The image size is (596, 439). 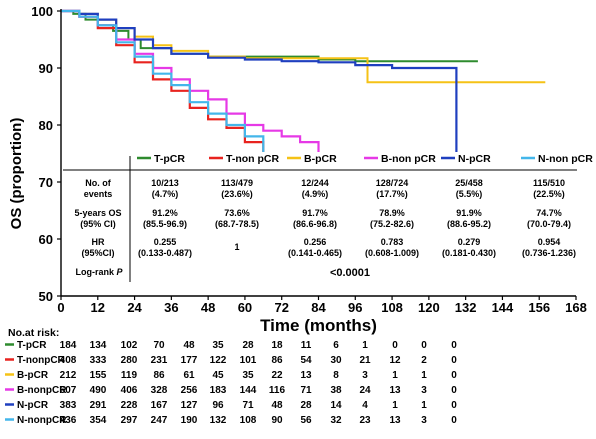 I want to click on risk-value: 122, so click(x=218, y=360).